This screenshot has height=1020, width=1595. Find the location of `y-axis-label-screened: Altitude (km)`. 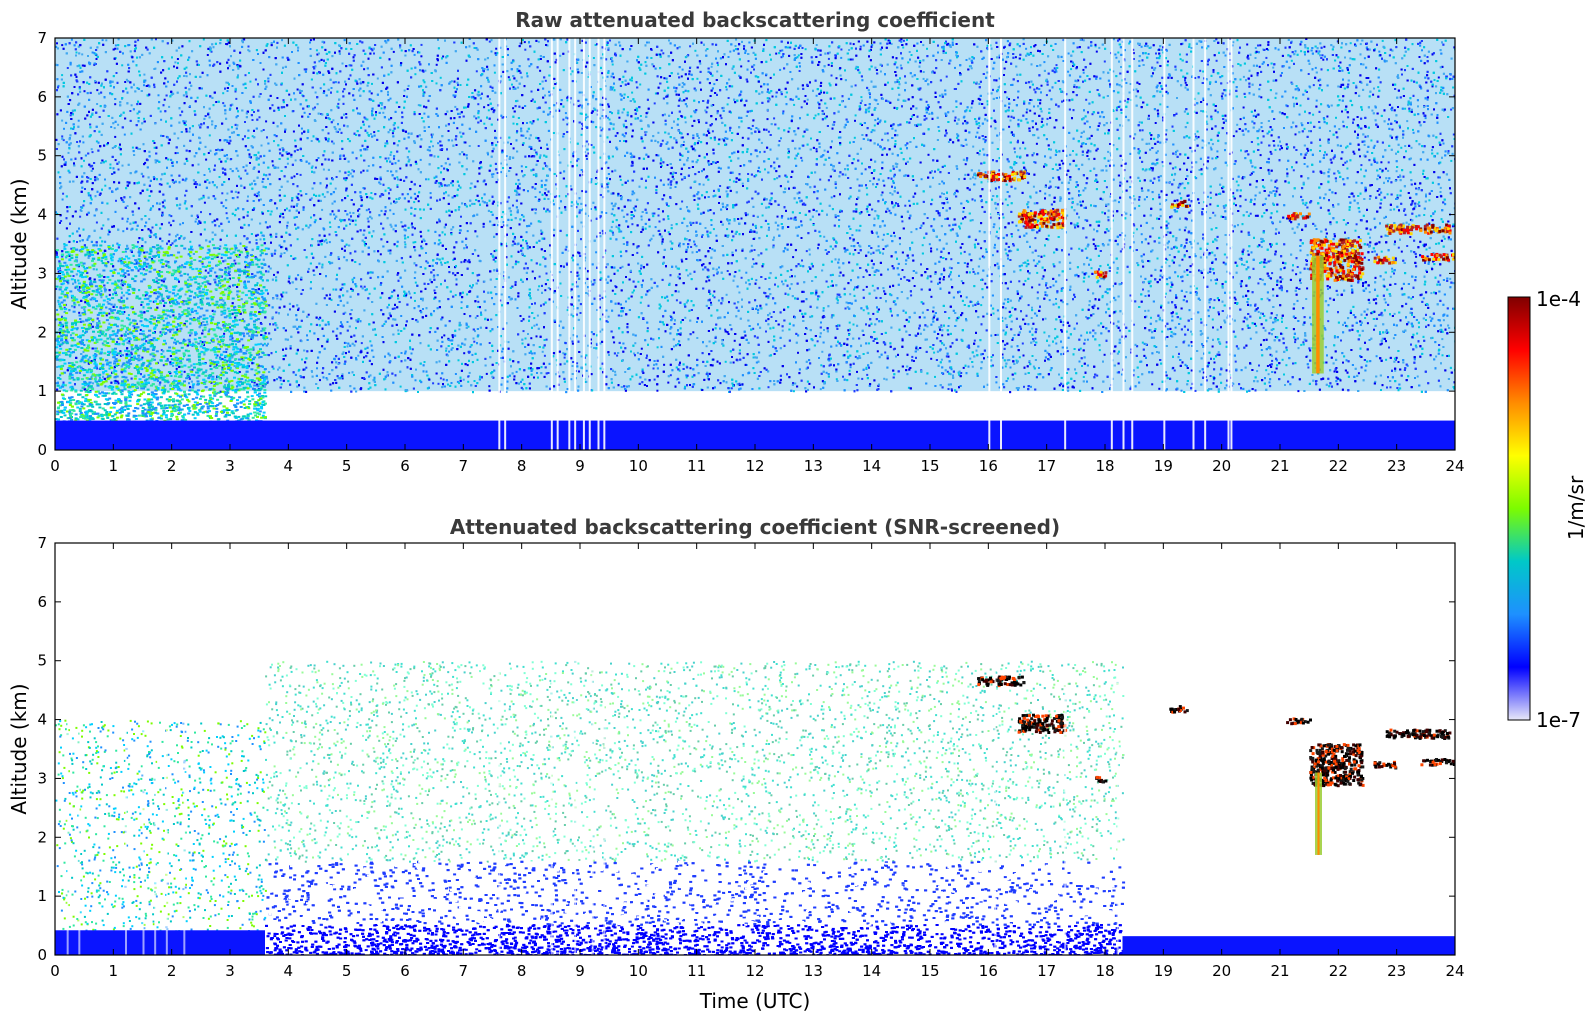

y-axis-label-screened: Altitude (km) is located at coordinates (19, 748).